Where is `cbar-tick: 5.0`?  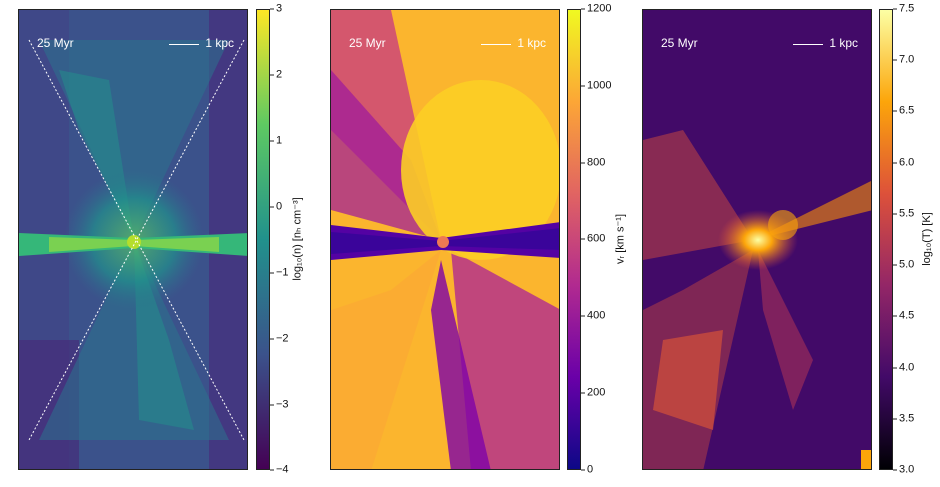 cbar-tick: 5.0 is located at coordinates (903, 264).